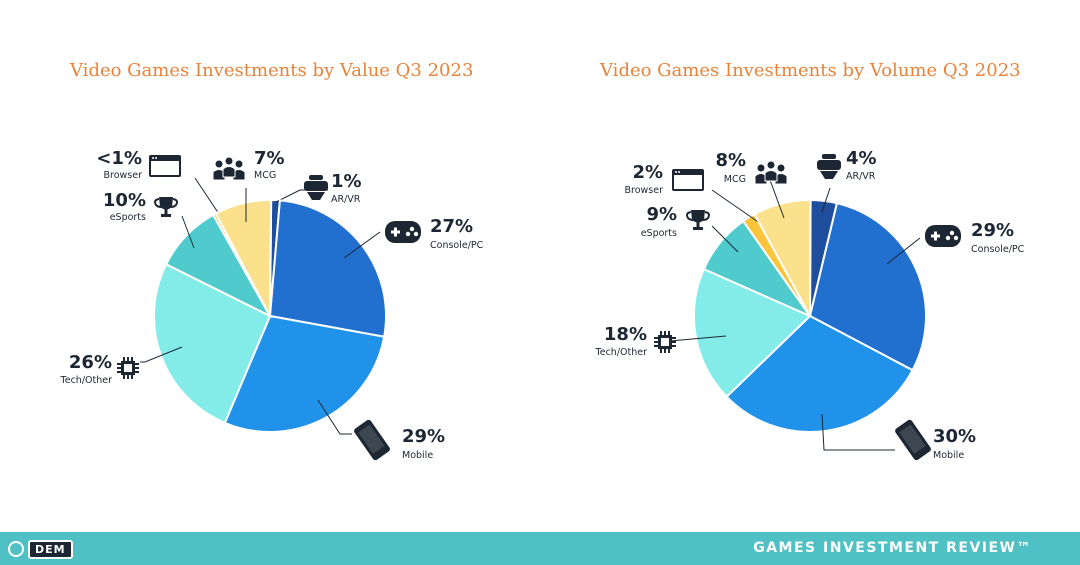 This screenshot has width=1080, height=565. What do you see at coordinates (269, 158) in the screenshot?
I see `data-label-pct-mcg: 7%` at bounding box center [269, 158].